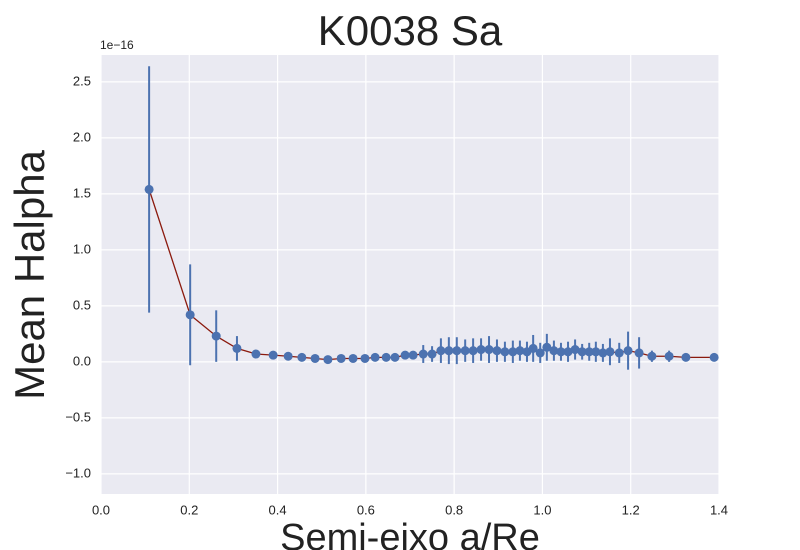  Describe the element at coordinates (101, 509) in the screenshot. I see `x-tick-label: 0.0` at that location.